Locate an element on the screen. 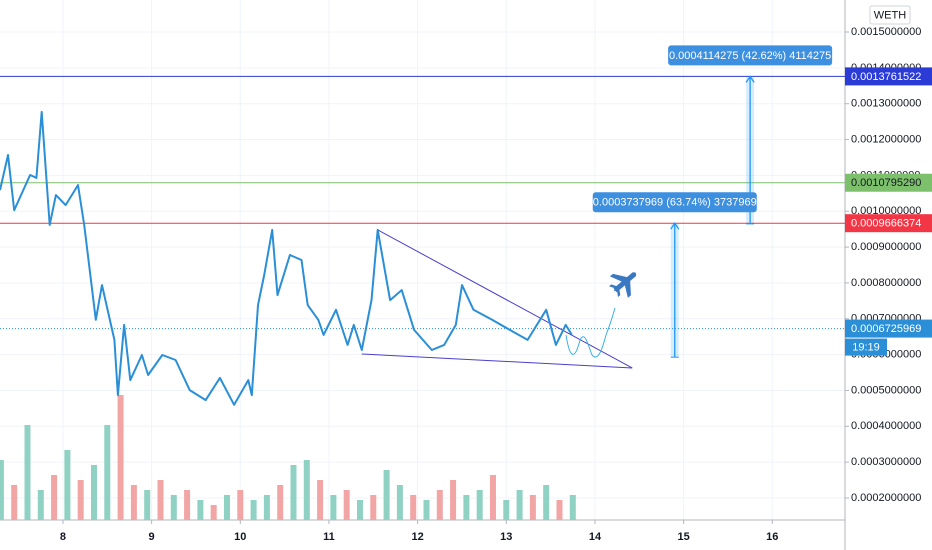 The width and height of the screenshot is (932, 550). x-tick-label: 10 is located at coordinates (240, 537).